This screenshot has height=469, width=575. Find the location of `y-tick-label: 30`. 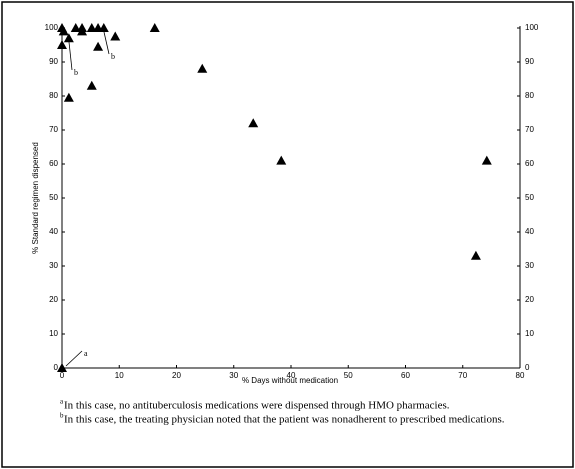

y-tick-label: 30 is located at coordinates (53, 265).